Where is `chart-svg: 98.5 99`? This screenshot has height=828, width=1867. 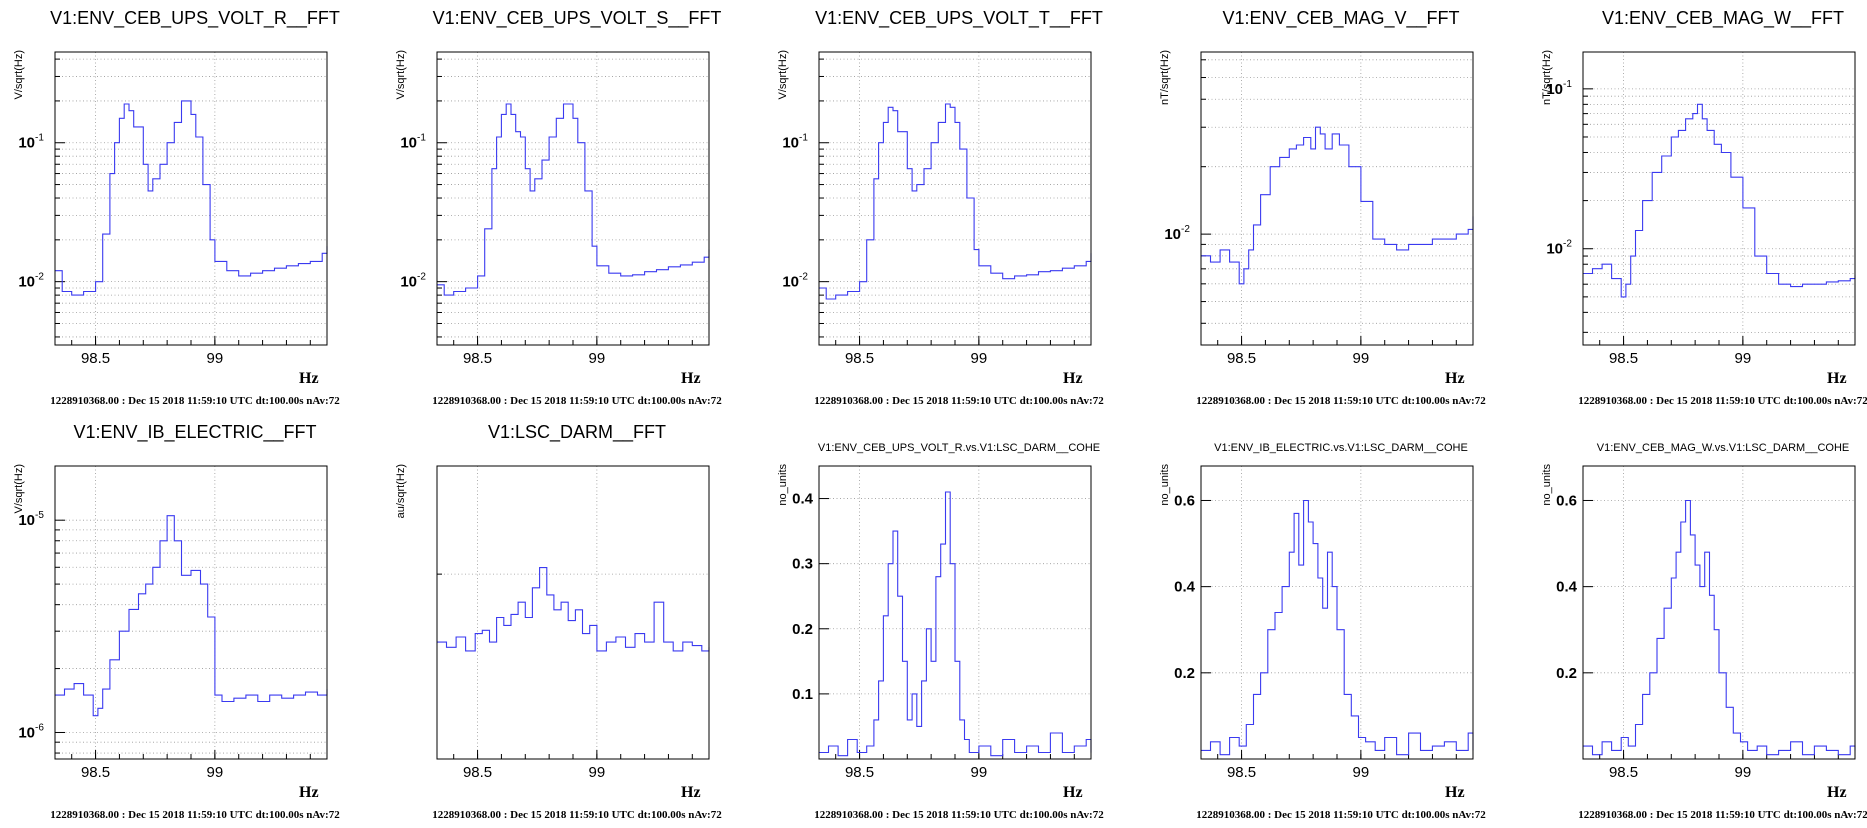
chart-svg: 98.5 99 is located at coordinates (573, 623).